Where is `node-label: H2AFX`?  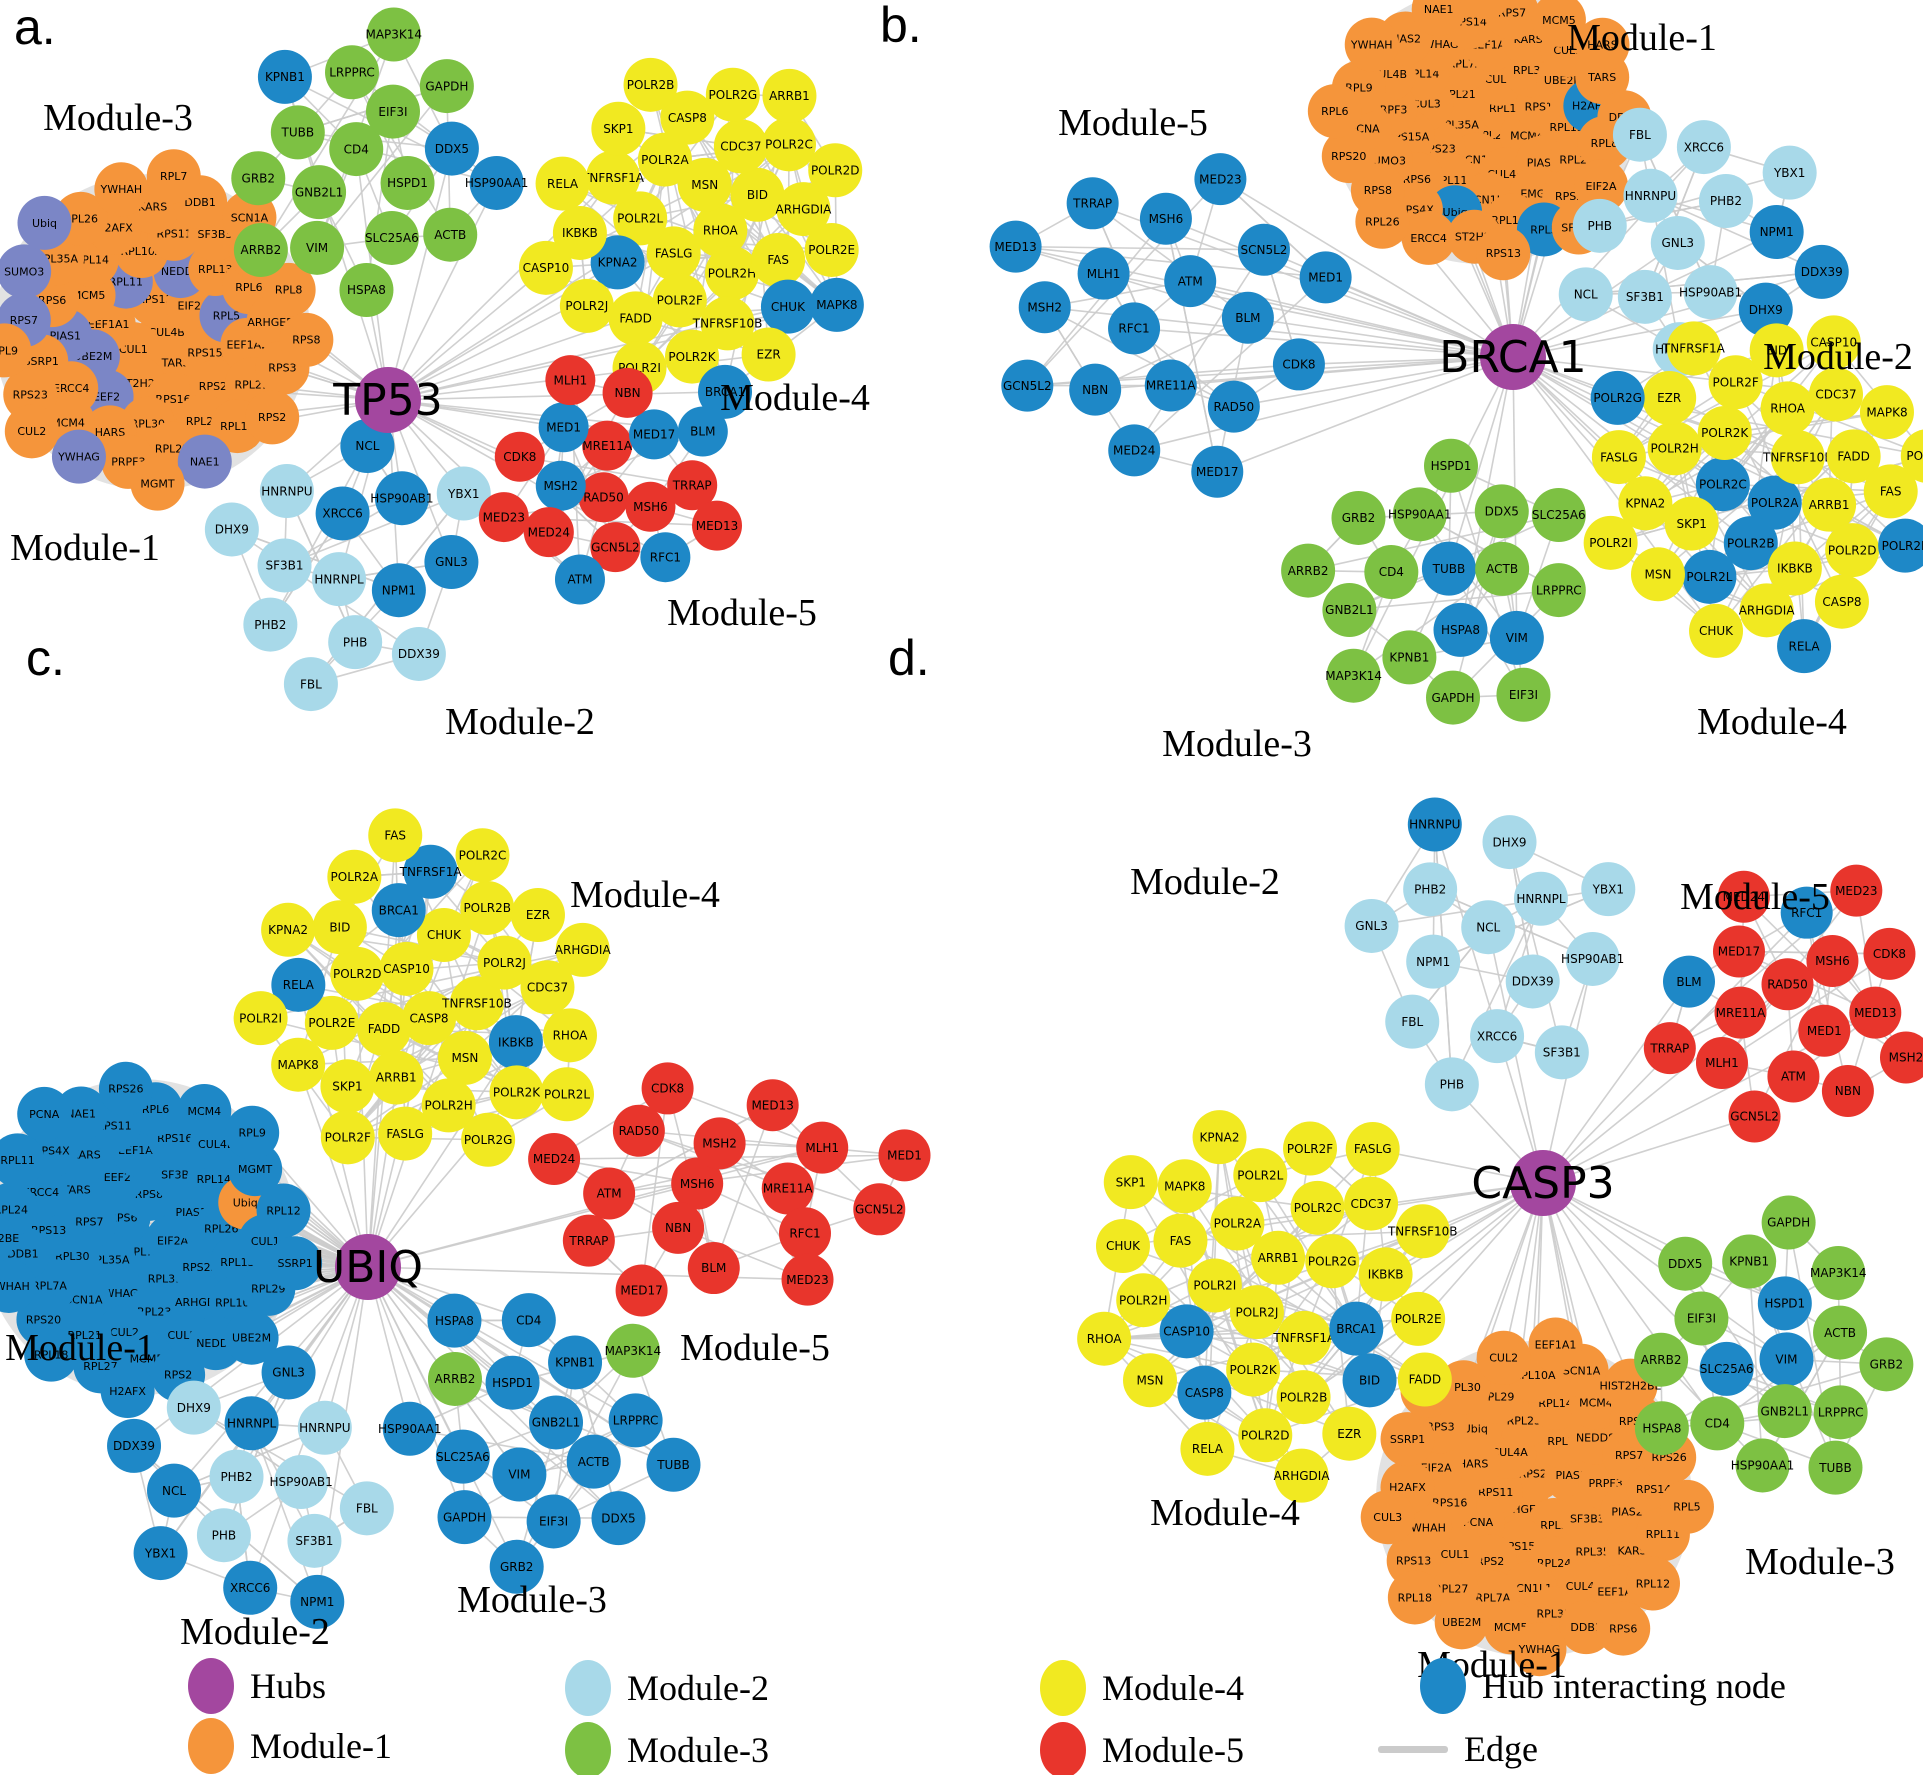
node-label: H2AFX is located at coordinates (1407, 1487).